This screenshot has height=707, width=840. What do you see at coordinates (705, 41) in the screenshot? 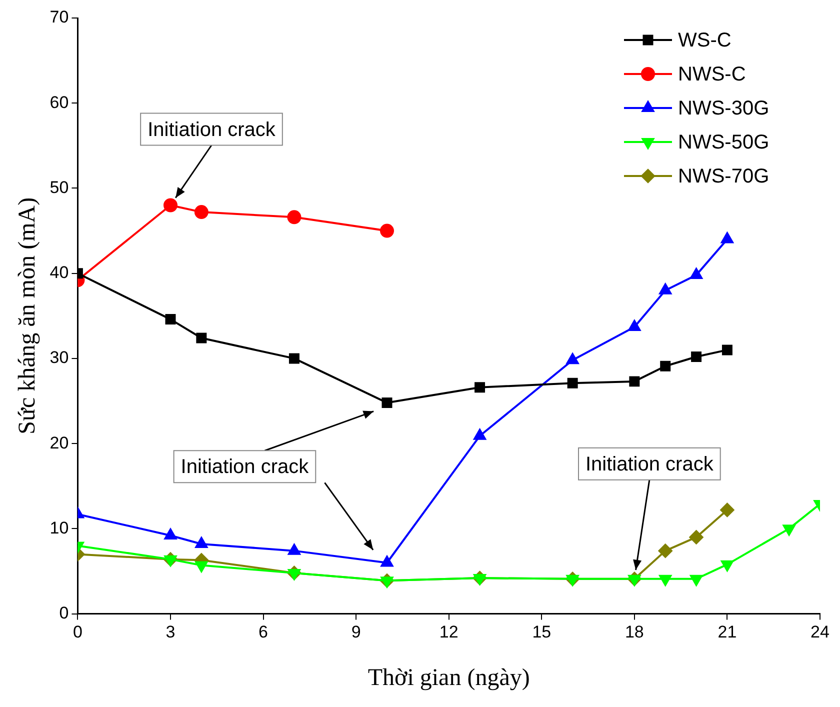
I see `legend-label: WS-C` at bounding box center [705, 41].